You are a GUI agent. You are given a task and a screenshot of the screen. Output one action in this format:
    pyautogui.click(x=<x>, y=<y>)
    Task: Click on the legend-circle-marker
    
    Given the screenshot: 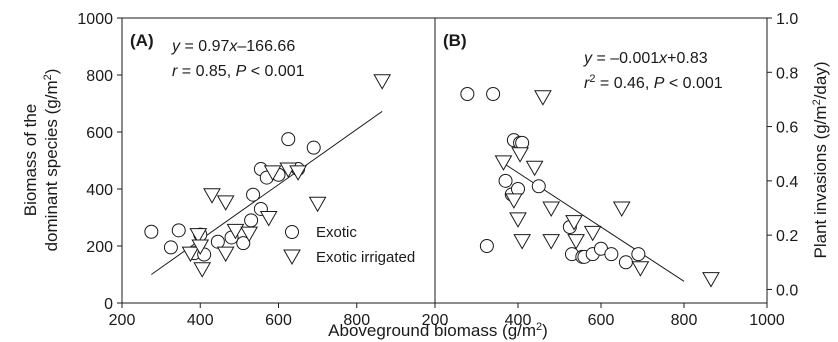 What is the action you would take?
    pyautogui.click(x=292, y=232)
    